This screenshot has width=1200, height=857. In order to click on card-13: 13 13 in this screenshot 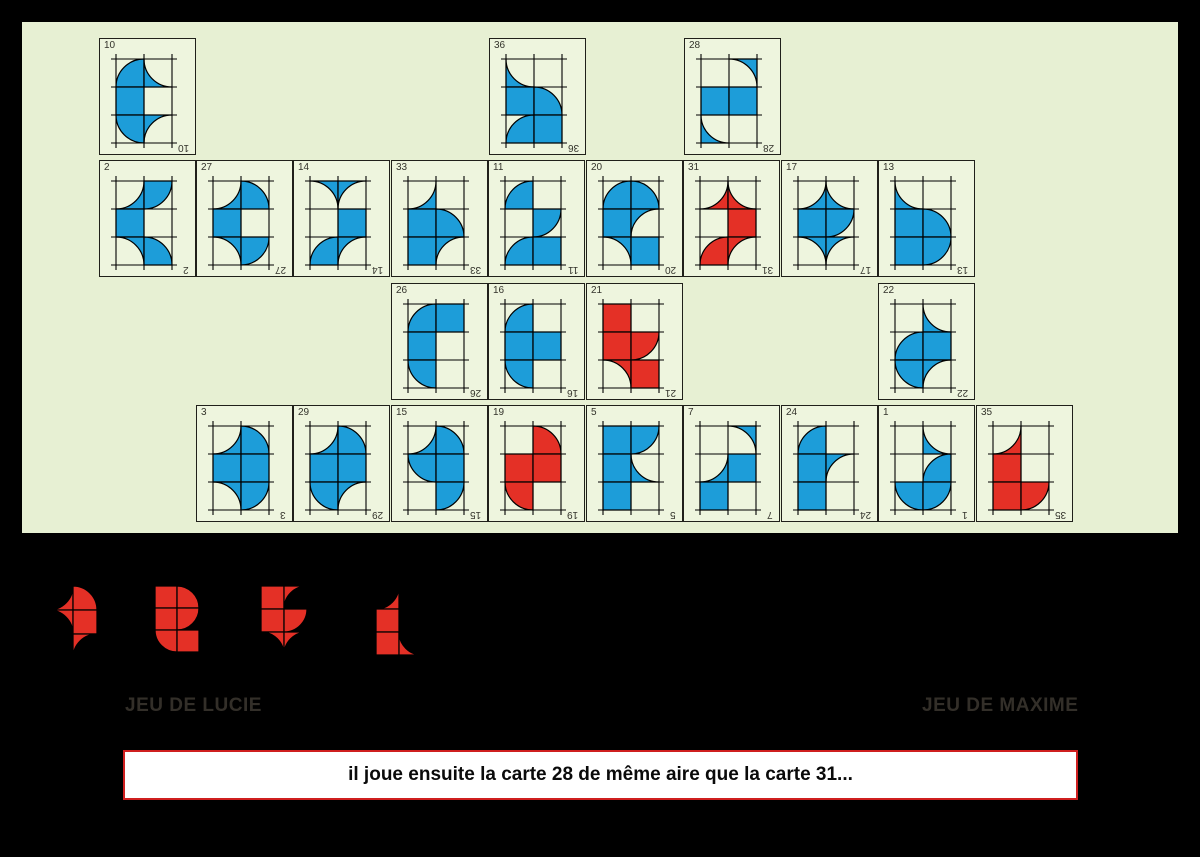, I will do `click(926, 218)`.